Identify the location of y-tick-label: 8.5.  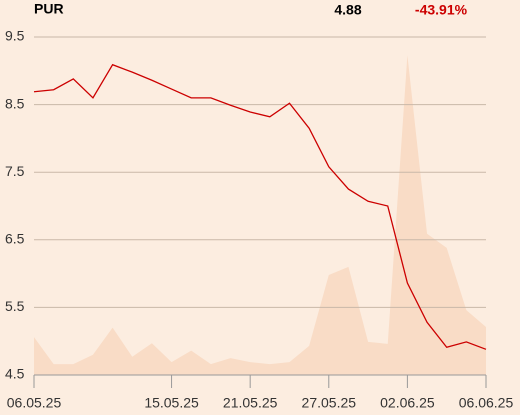
(15, 103).